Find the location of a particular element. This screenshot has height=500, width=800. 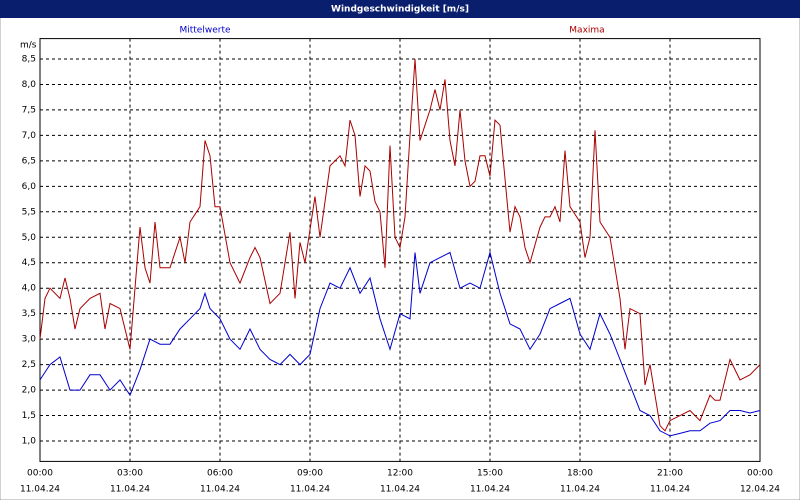

x-tick-label: 03:00 is located at coordinates (130, 474).